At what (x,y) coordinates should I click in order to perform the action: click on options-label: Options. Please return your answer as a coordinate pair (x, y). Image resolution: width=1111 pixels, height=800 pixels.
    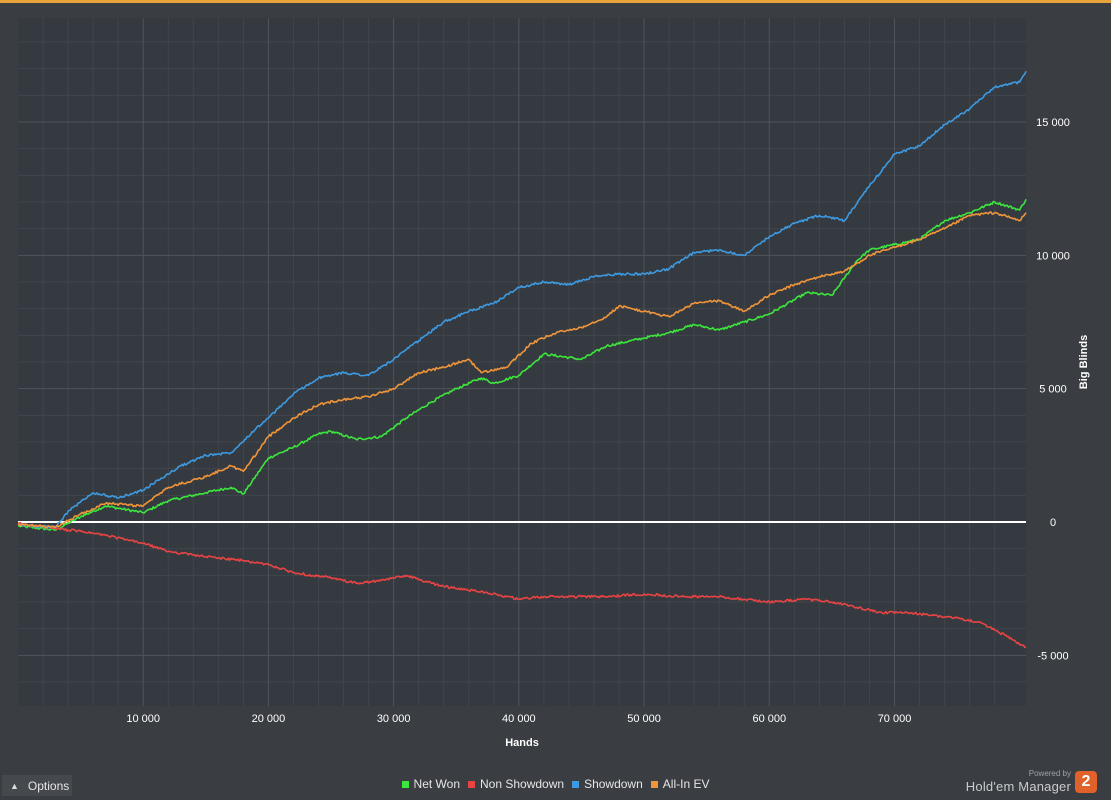
    Looking at the image, I should click on (48, 785).